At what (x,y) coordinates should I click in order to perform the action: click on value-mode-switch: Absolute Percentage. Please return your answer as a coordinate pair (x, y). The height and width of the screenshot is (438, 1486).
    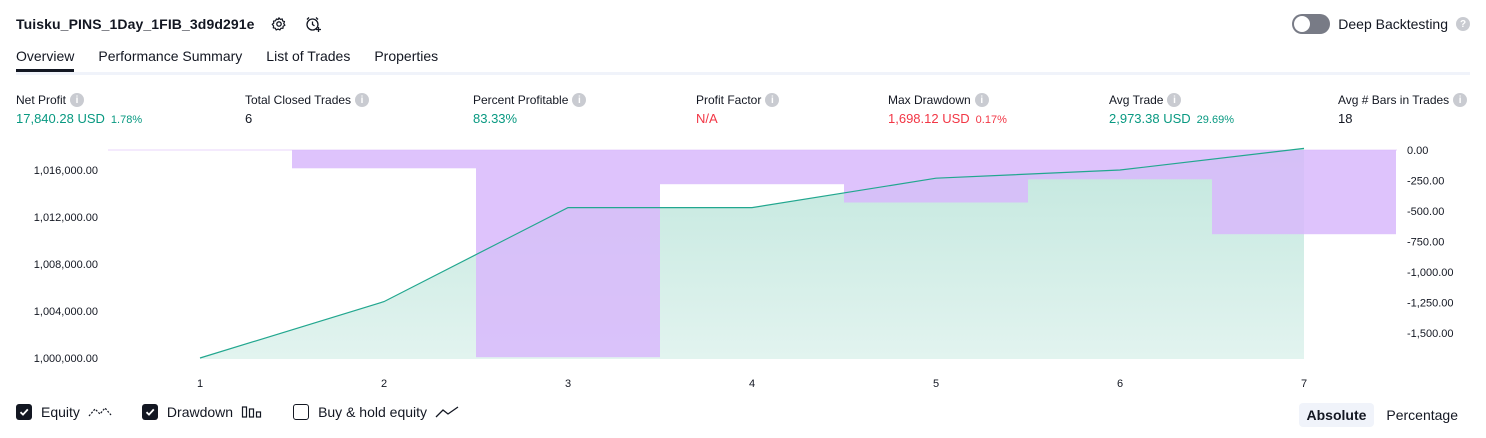
    Looking at the image, I should click on (1382, 415).